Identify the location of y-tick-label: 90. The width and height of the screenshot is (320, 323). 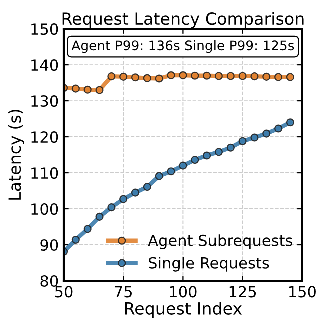
(49, 245).